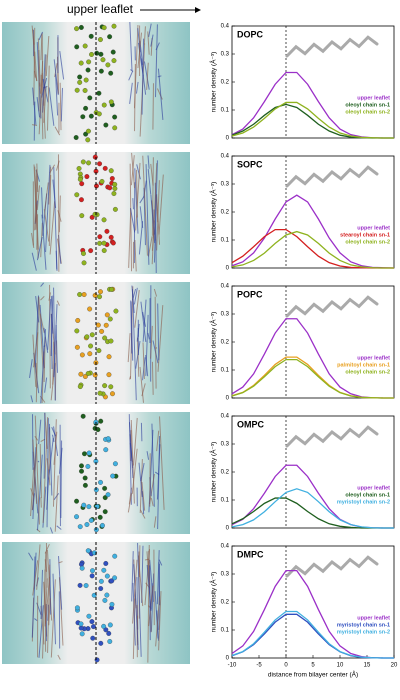 This screenshot has height=700, width=400. What do you see at coordinates (213, 212) in the screenshot?
I see `y-axis-label: number density (Å⁻³)` at bounding box center [213, 212].